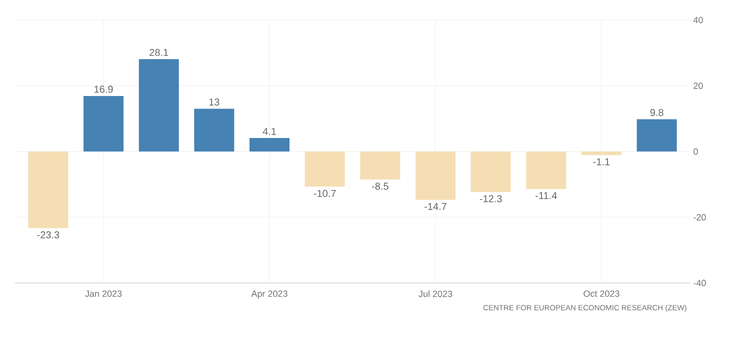 This screenshot has width=730, height=340. What do you see at coordinates (380, 186) in the screenshot?
I see `data-label: -8.5` at bounding box center [380, 186].